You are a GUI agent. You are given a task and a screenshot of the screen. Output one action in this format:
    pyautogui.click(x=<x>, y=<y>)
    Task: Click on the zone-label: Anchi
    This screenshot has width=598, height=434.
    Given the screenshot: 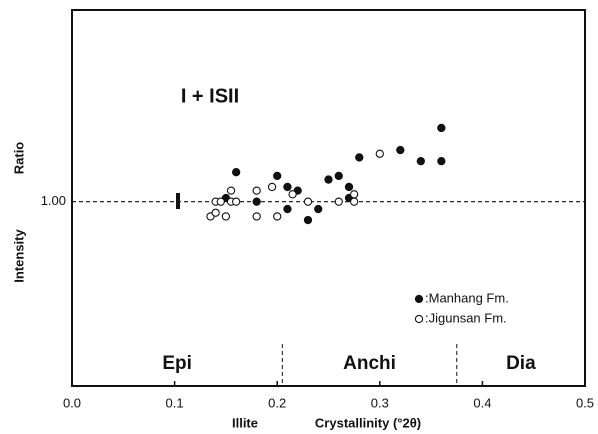 What is the action you would take?
    pyautogui.click(x=369, y=363)
    